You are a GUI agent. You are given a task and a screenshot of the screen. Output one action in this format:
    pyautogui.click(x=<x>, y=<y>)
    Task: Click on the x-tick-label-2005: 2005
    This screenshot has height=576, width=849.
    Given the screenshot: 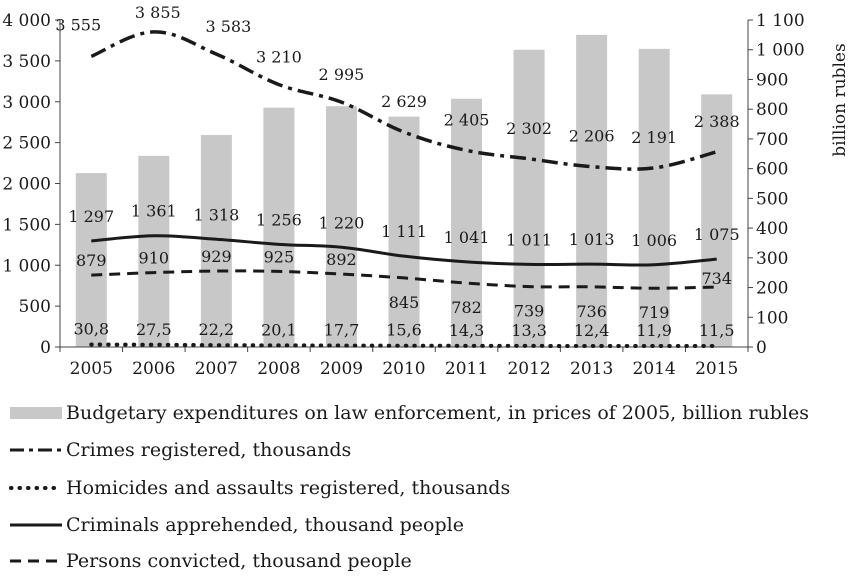 What is the action you would take?
    pyautogui.click(x=91, y=369)
    